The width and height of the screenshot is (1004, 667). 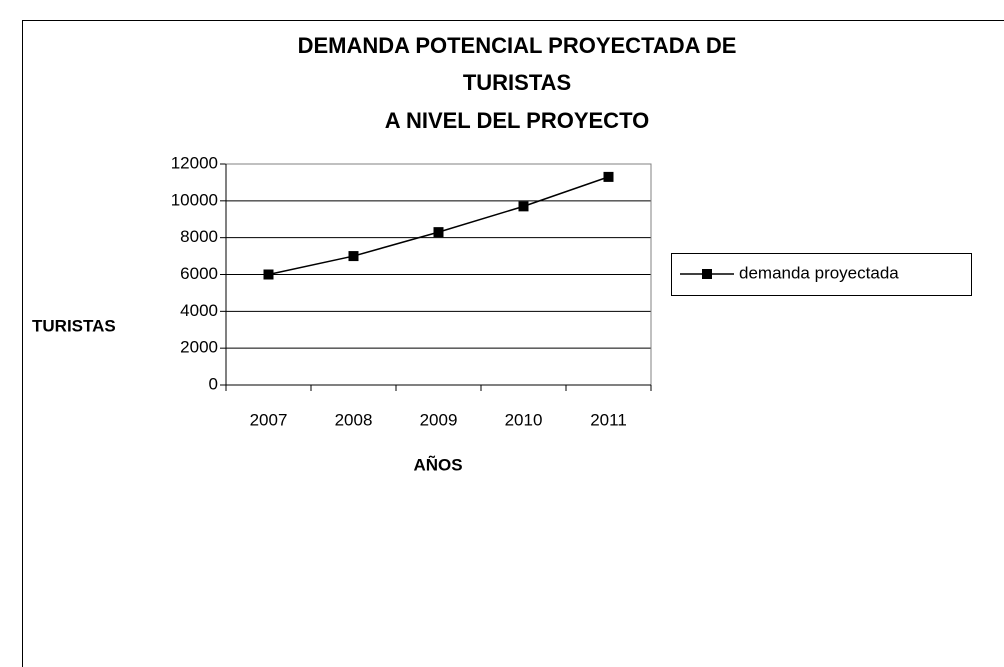 What do you see at coordinates (199, 273) in the screenshot?
I see `y-tick-label: 6000` at bounding box center [199, 273].